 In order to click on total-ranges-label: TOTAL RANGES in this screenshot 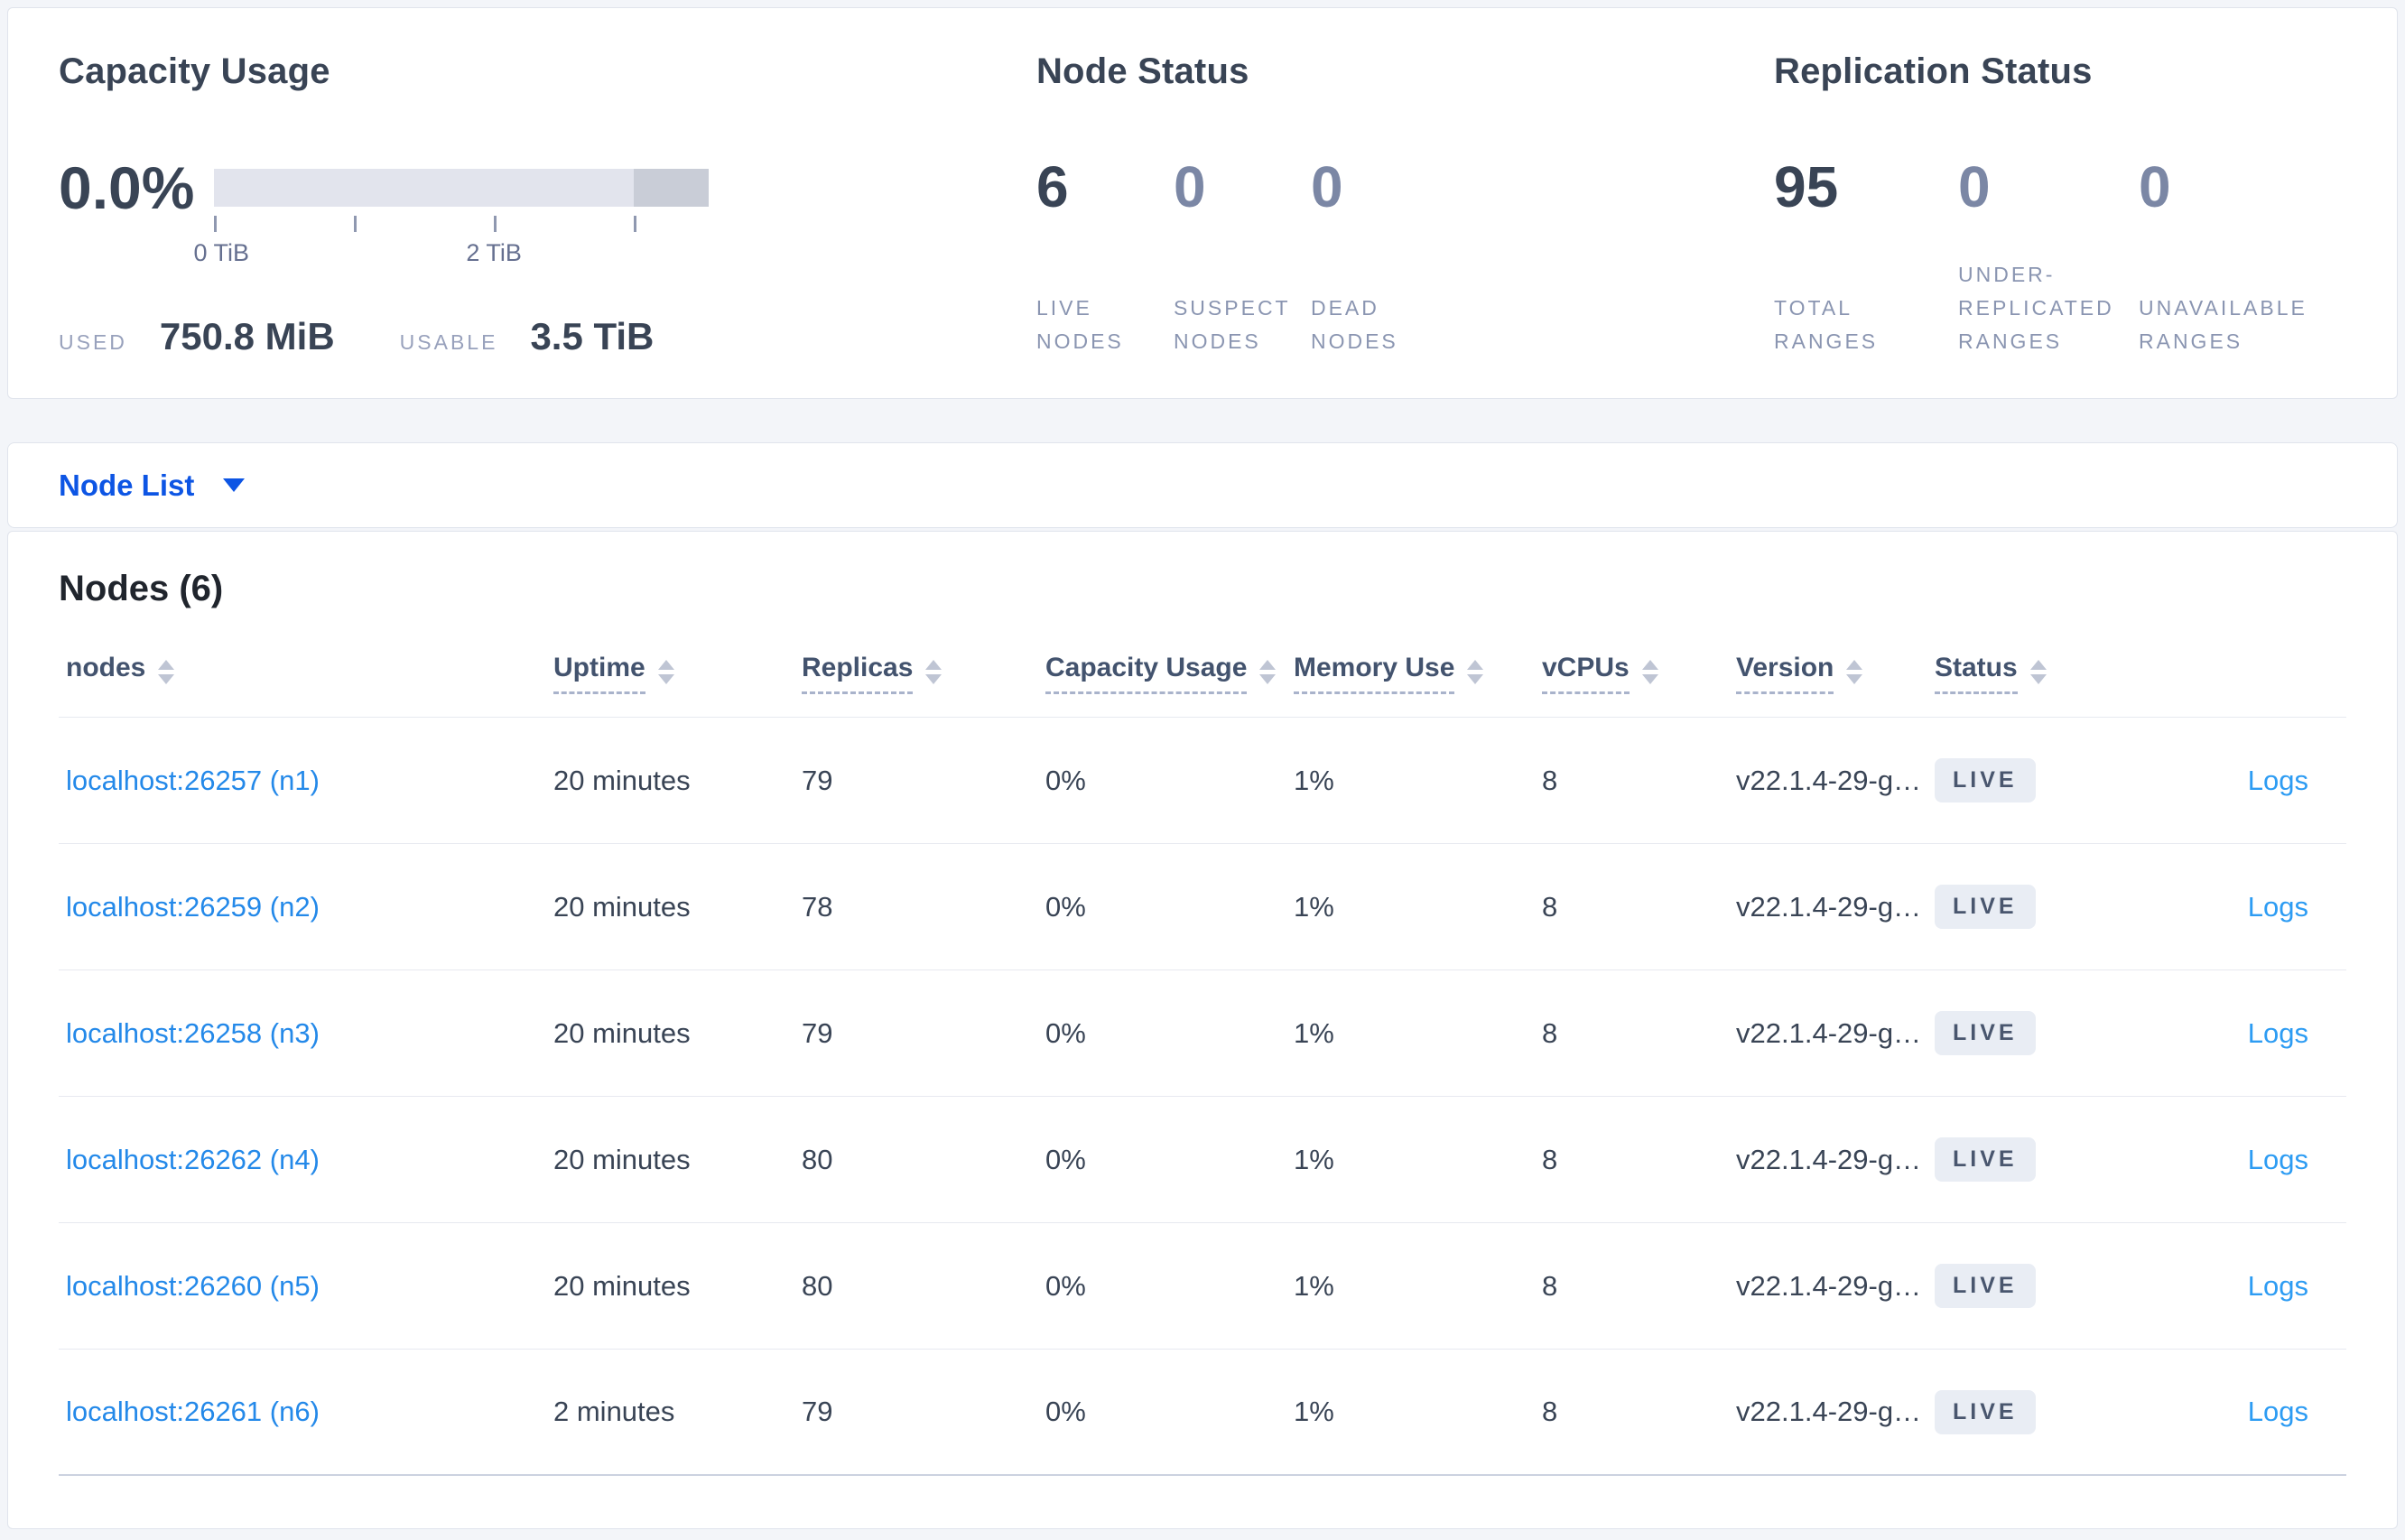, I will do `click(1826, 324)`.